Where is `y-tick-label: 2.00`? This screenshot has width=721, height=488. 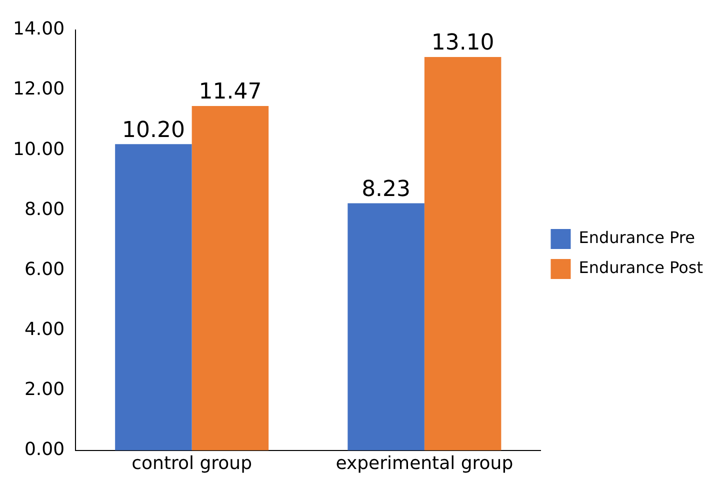 y-tick-label: 2.00 is located at coordinates (44, 389).